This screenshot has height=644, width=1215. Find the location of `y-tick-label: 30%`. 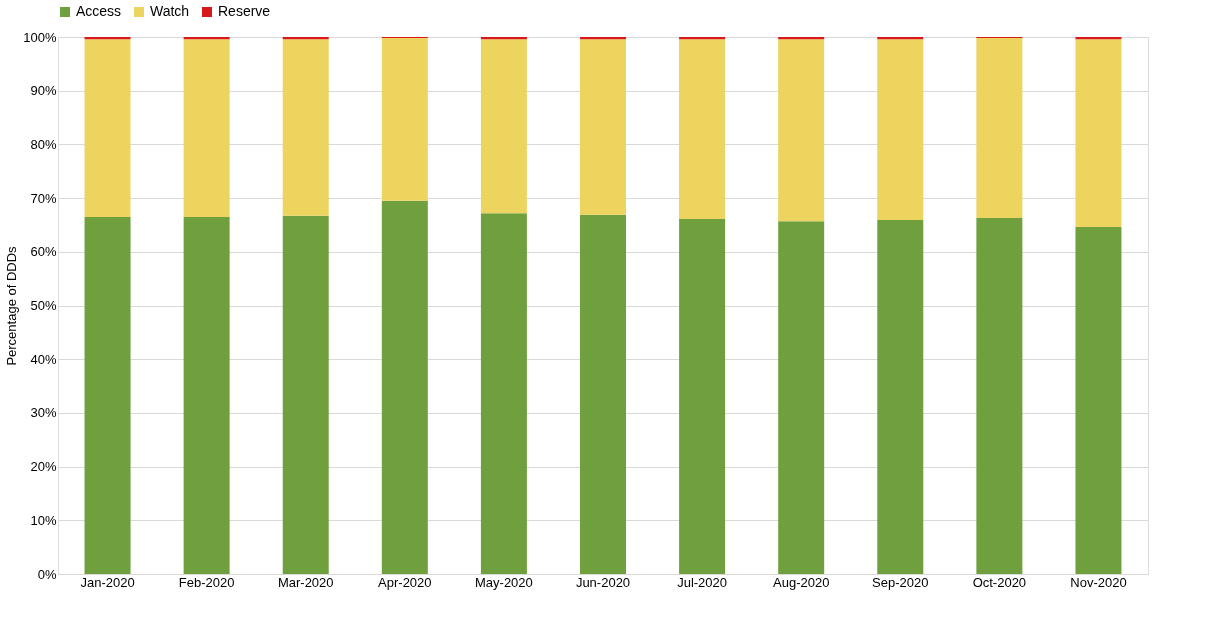

y-tick-label: 30% is located at coordinates (43, 413).